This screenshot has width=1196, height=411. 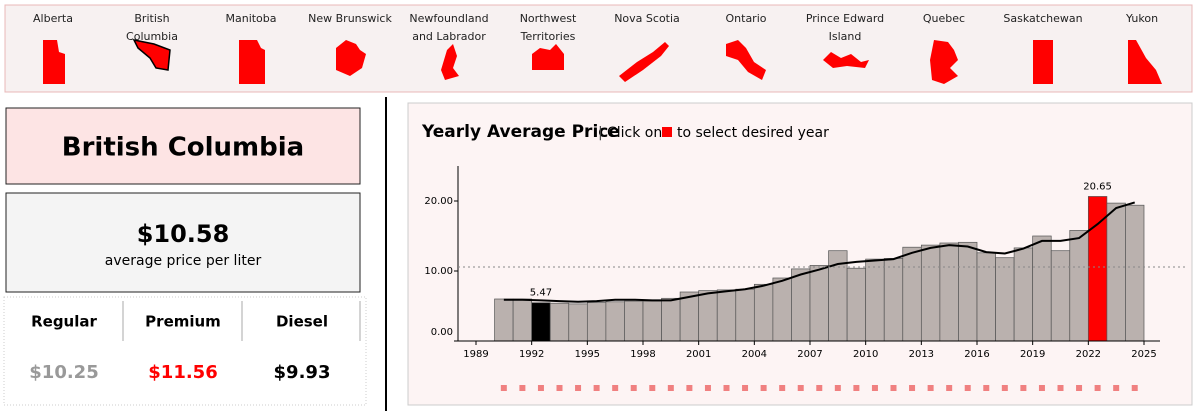 I want to click on province-name: Columbia, so click(x=152, y=36).